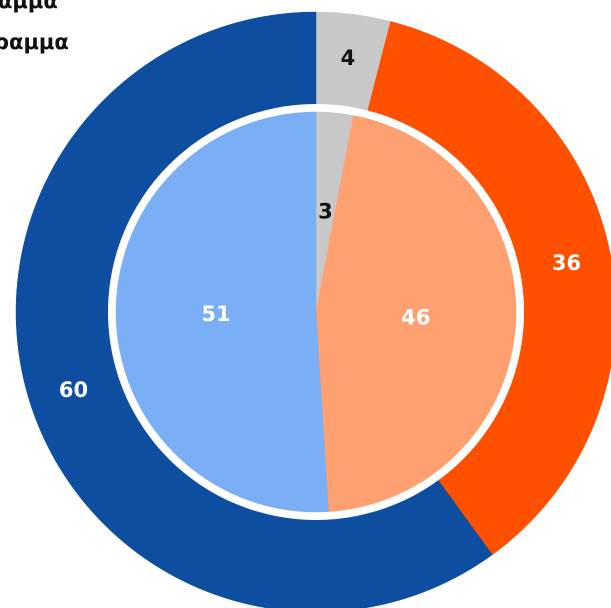  What do you see at coordinates (566, 263) in the screenshot?
I see `data-label: 36` at bounding box center [566, 263].